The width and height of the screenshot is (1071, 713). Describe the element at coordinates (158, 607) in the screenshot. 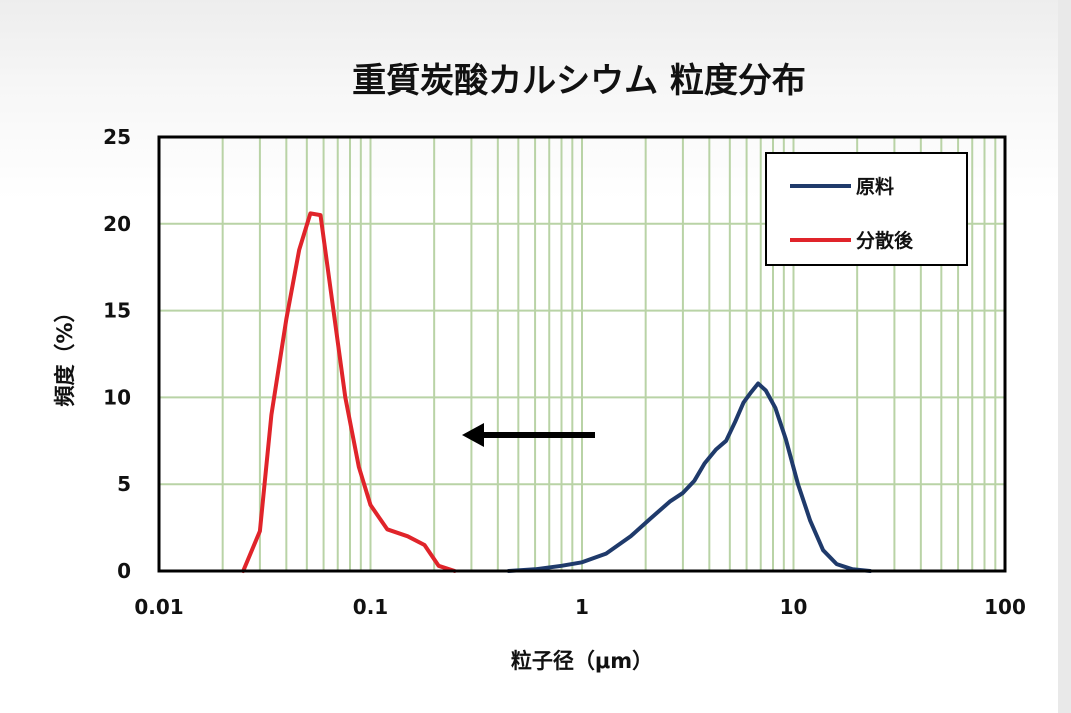

I see `x-tick-label: 0.01` at that location.